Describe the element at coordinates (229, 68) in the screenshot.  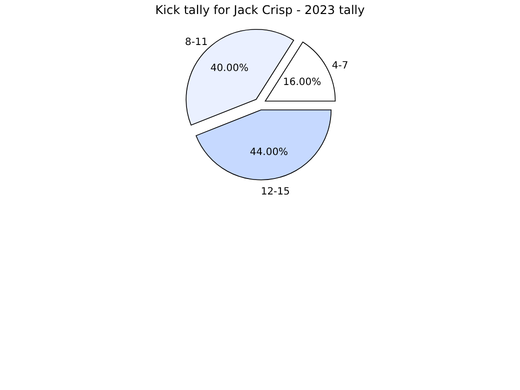
I see `data-label: 40.00%` at that location.